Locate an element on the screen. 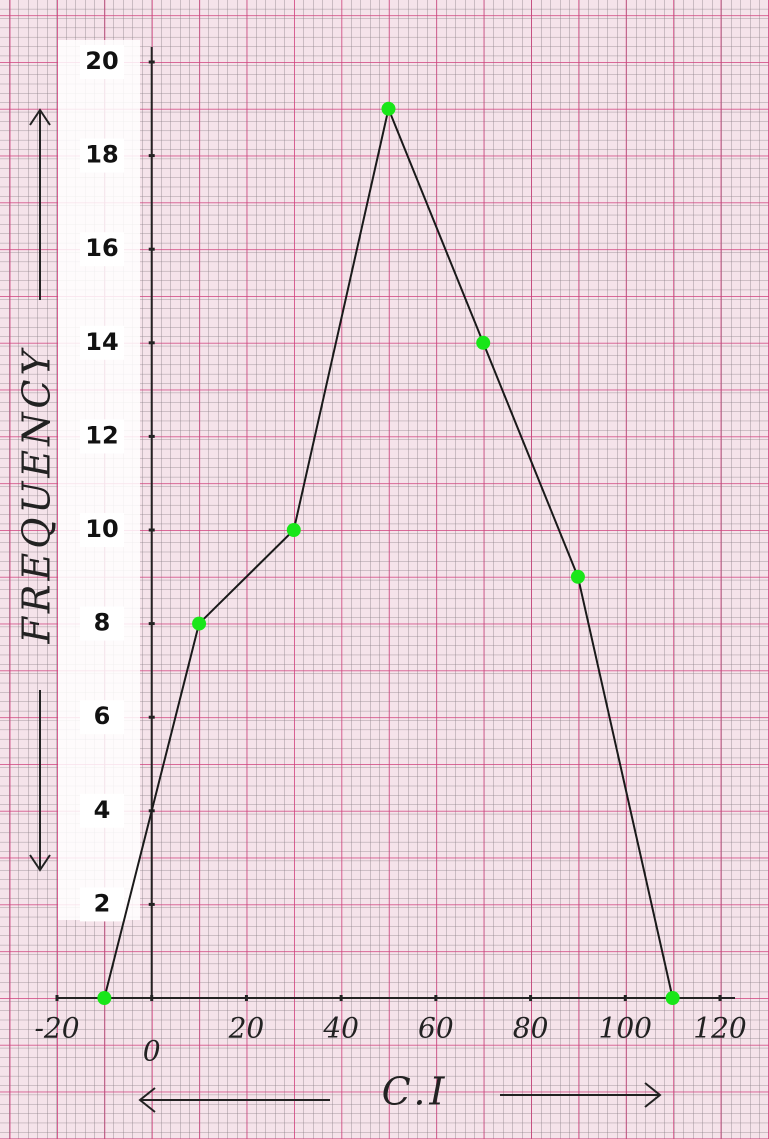 The image size is (769, 1139). y-tick-label: 2 is located at coordinates (102, 903).